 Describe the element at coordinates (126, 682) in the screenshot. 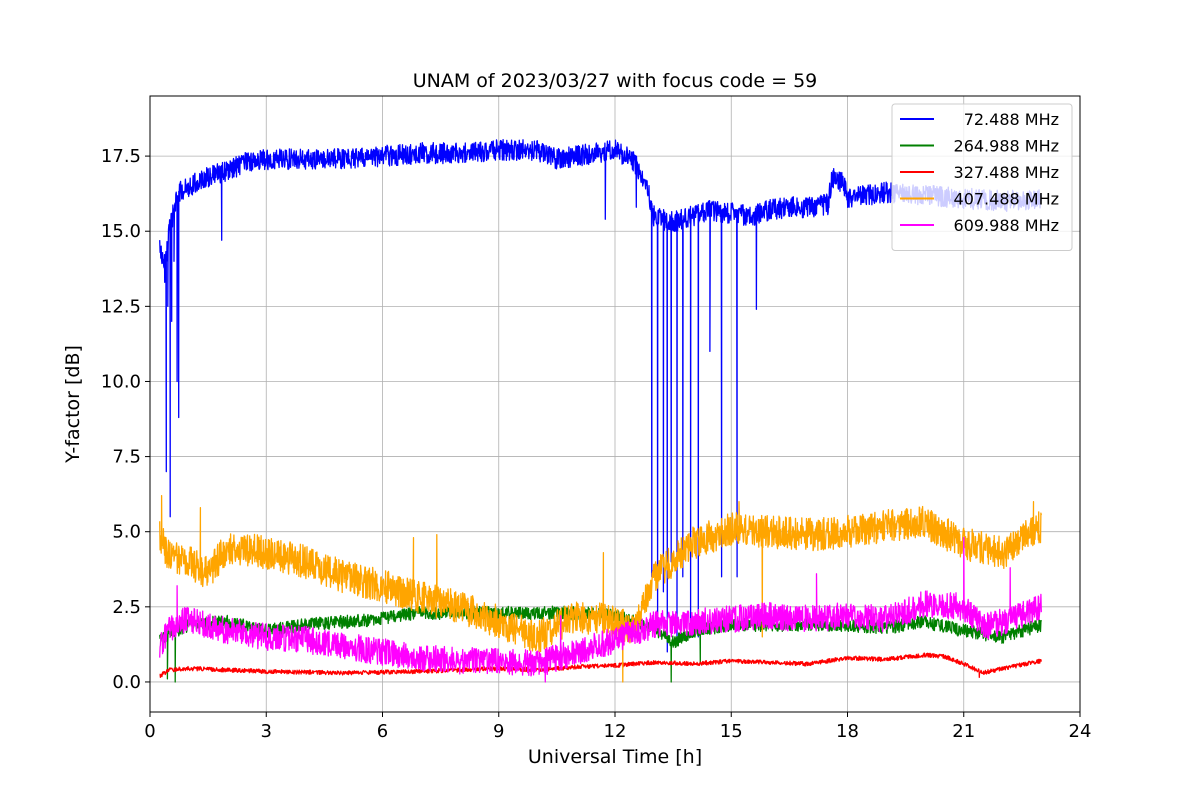

I see `y-tick-label: 0.0` at that location.